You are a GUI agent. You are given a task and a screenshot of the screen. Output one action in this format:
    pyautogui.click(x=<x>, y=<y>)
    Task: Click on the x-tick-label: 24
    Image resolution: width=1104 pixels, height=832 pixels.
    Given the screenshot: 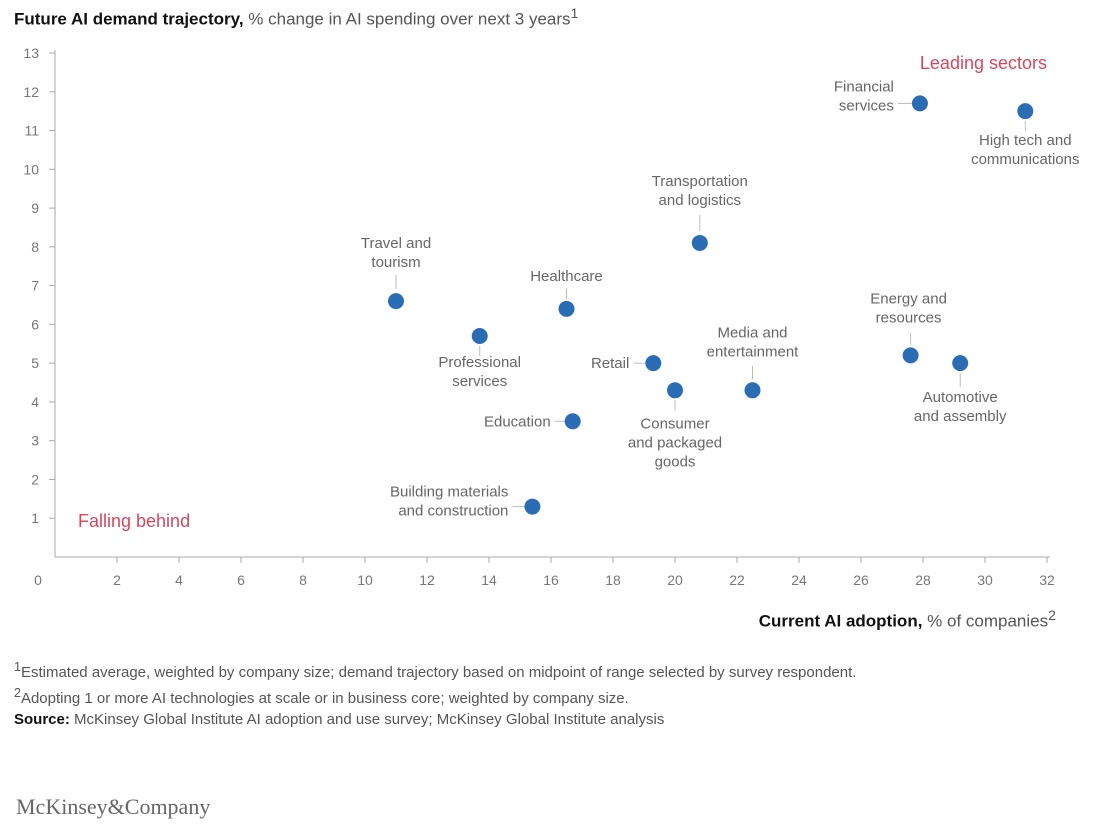 What is the action you would take?
    pyautogui.click(x=799, y=580)
    